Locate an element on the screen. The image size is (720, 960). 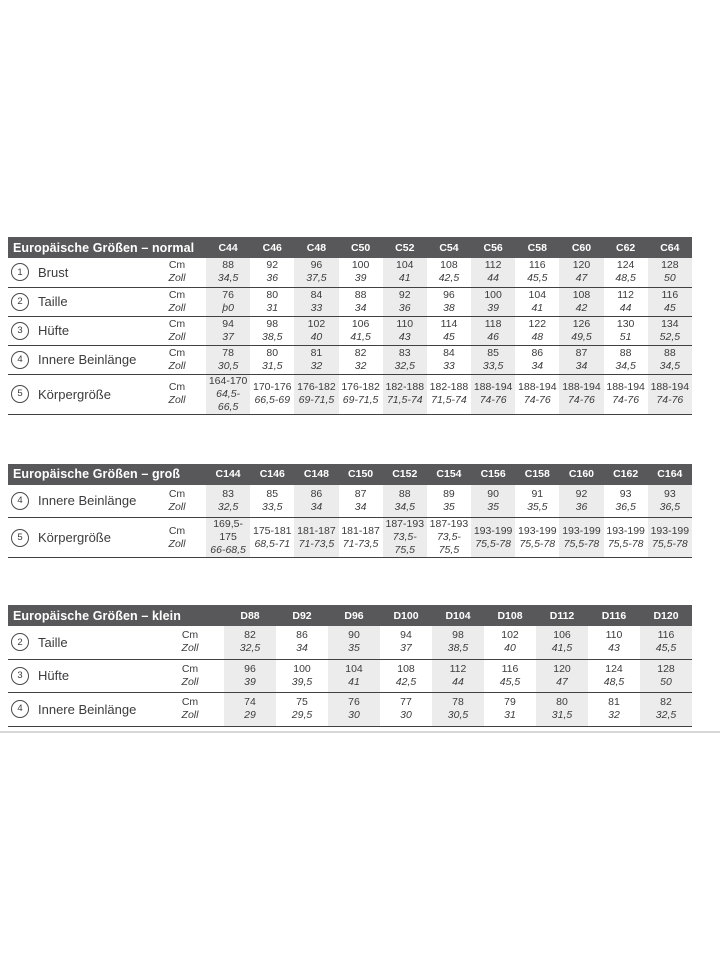
row-label-inner: 4 Innere Beinlänge is located at coordinates (79, 359).